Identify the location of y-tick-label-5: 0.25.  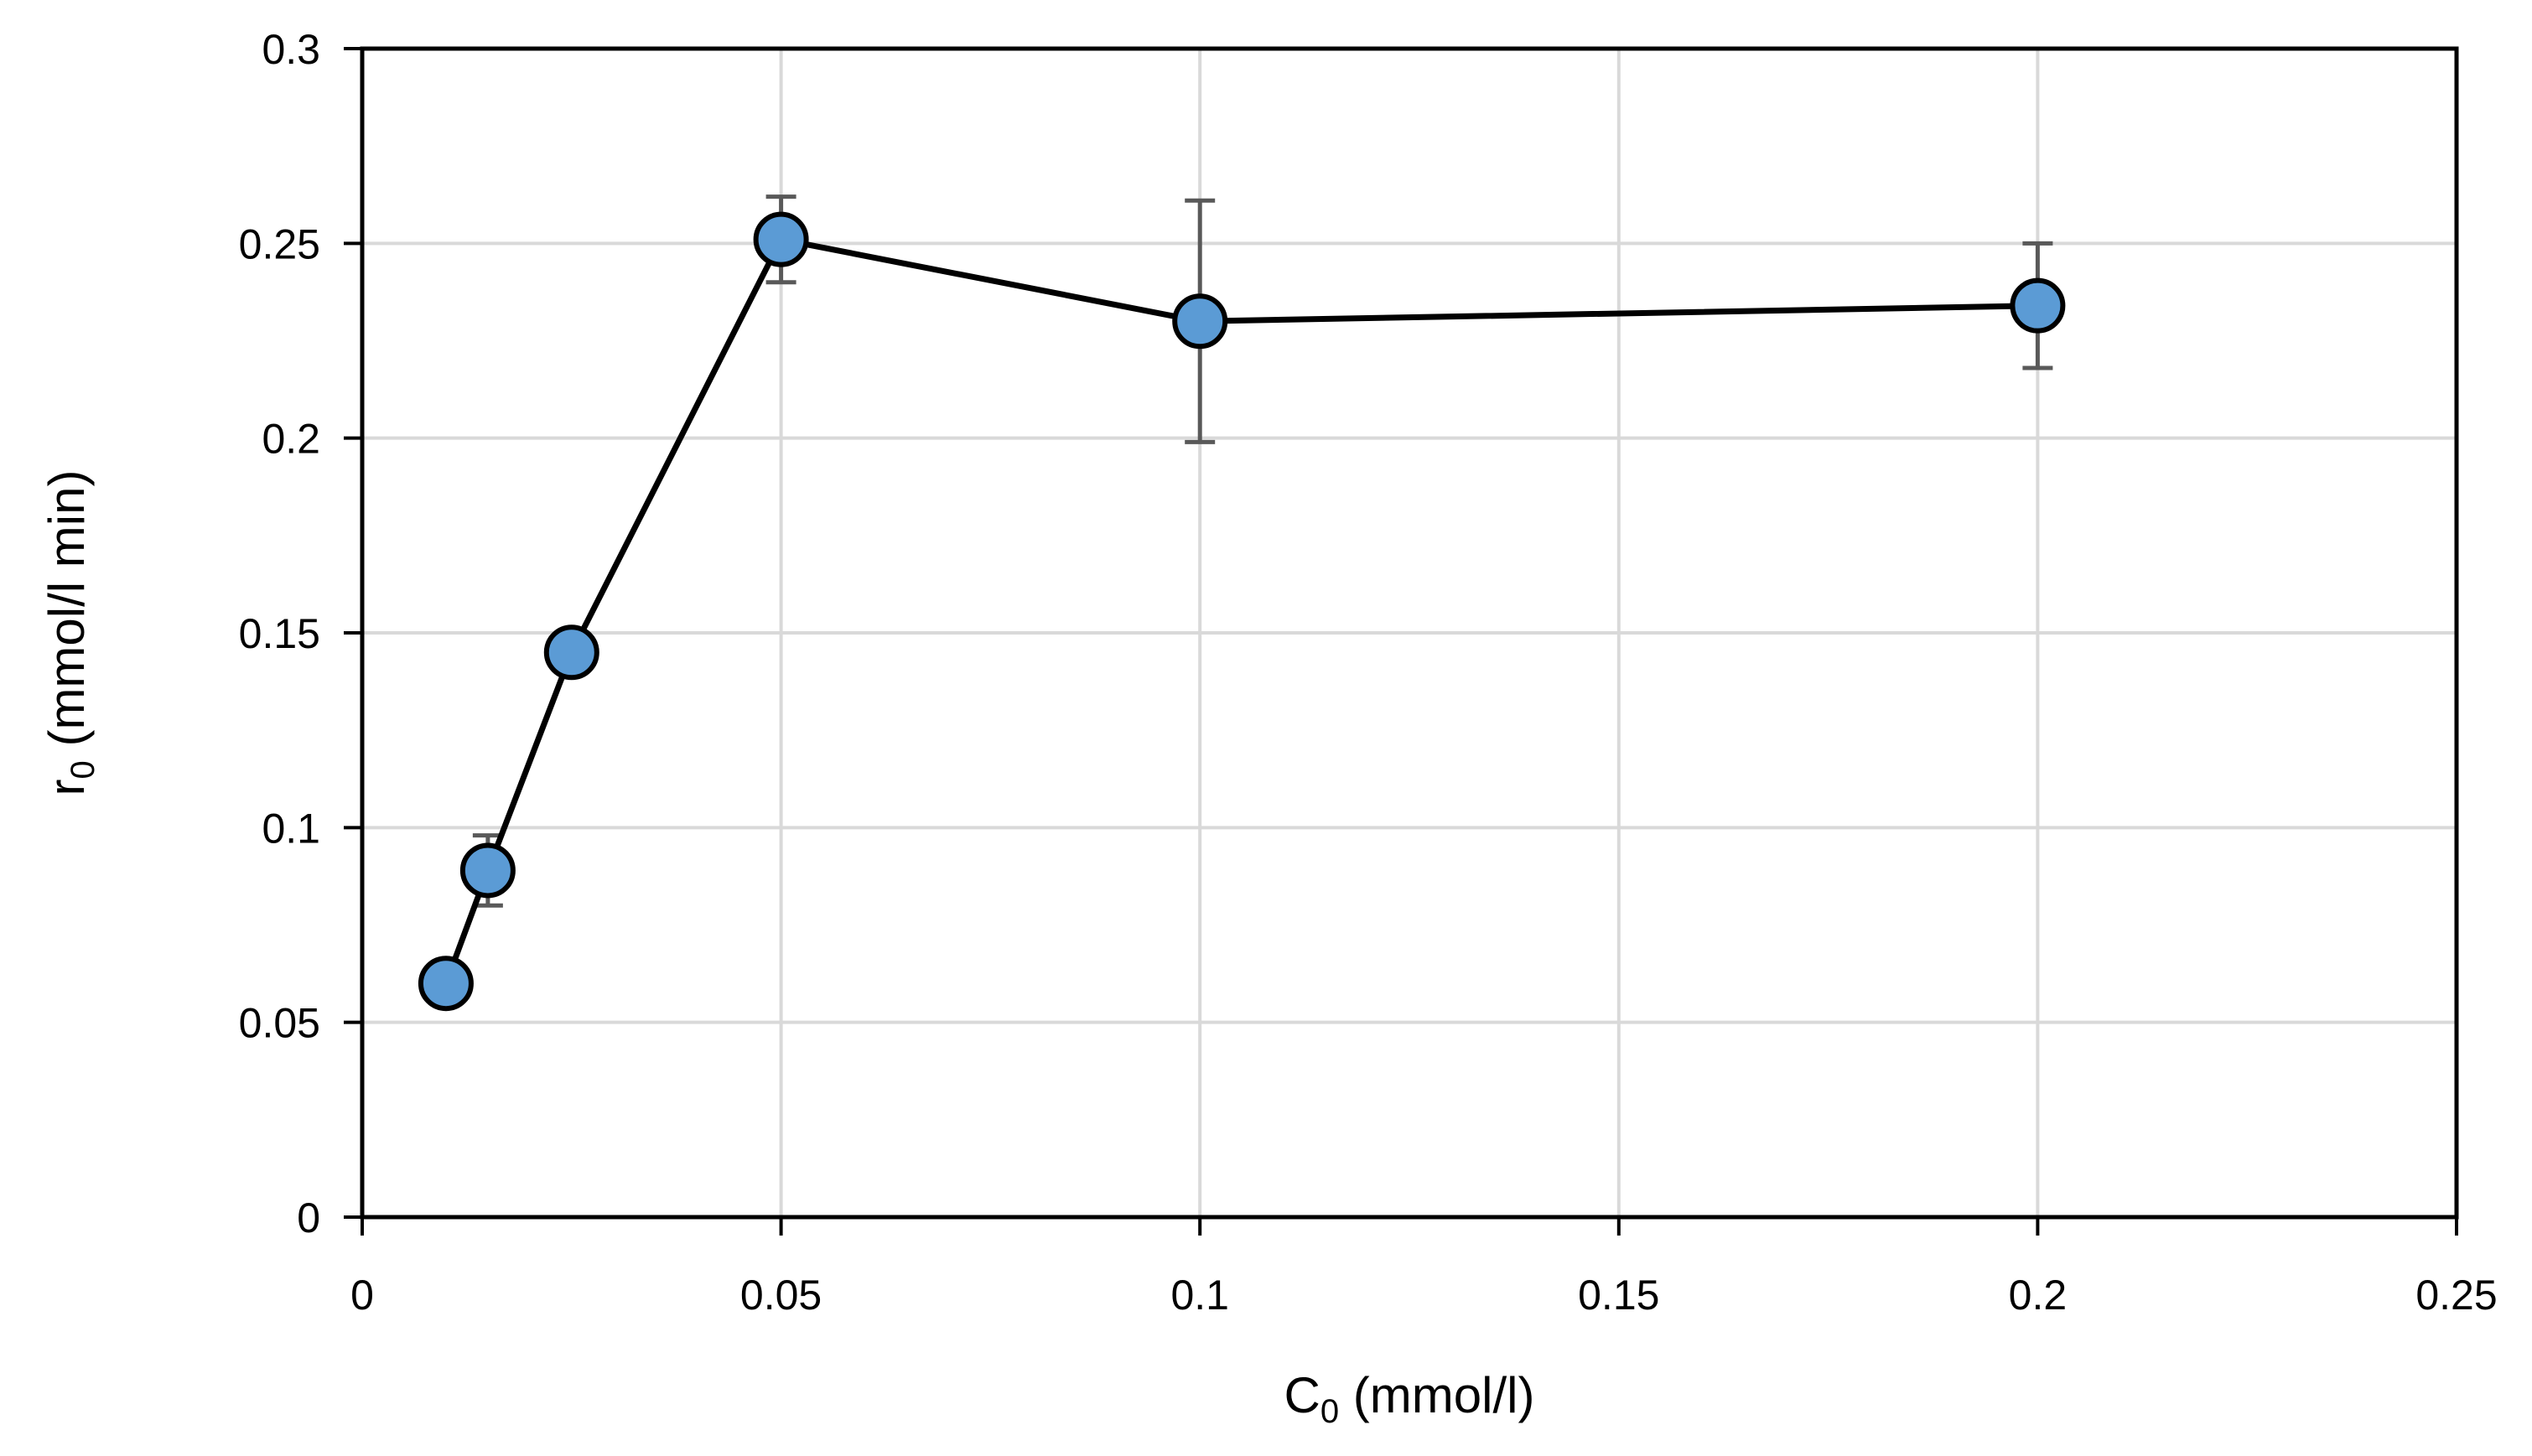
(279, 243).